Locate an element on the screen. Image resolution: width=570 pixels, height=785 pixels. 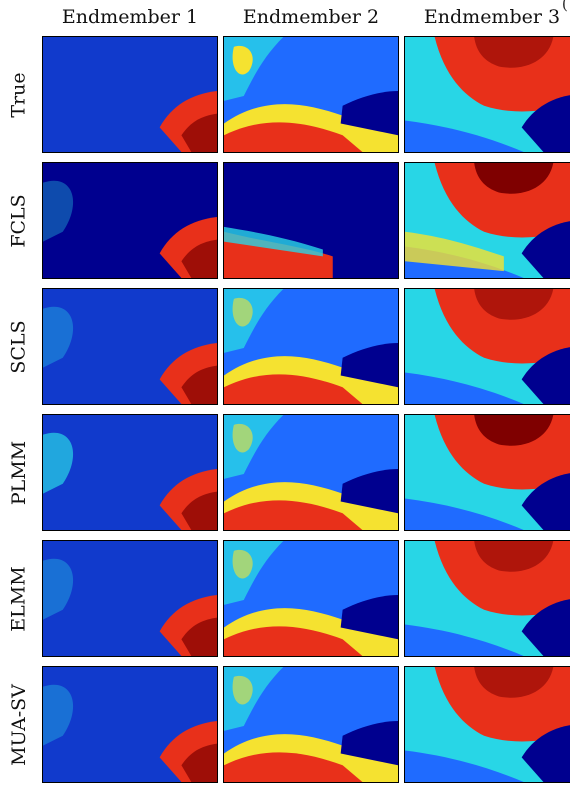
column-header-endmember-3: Endmember 3 is located at coordinates (492, 17).